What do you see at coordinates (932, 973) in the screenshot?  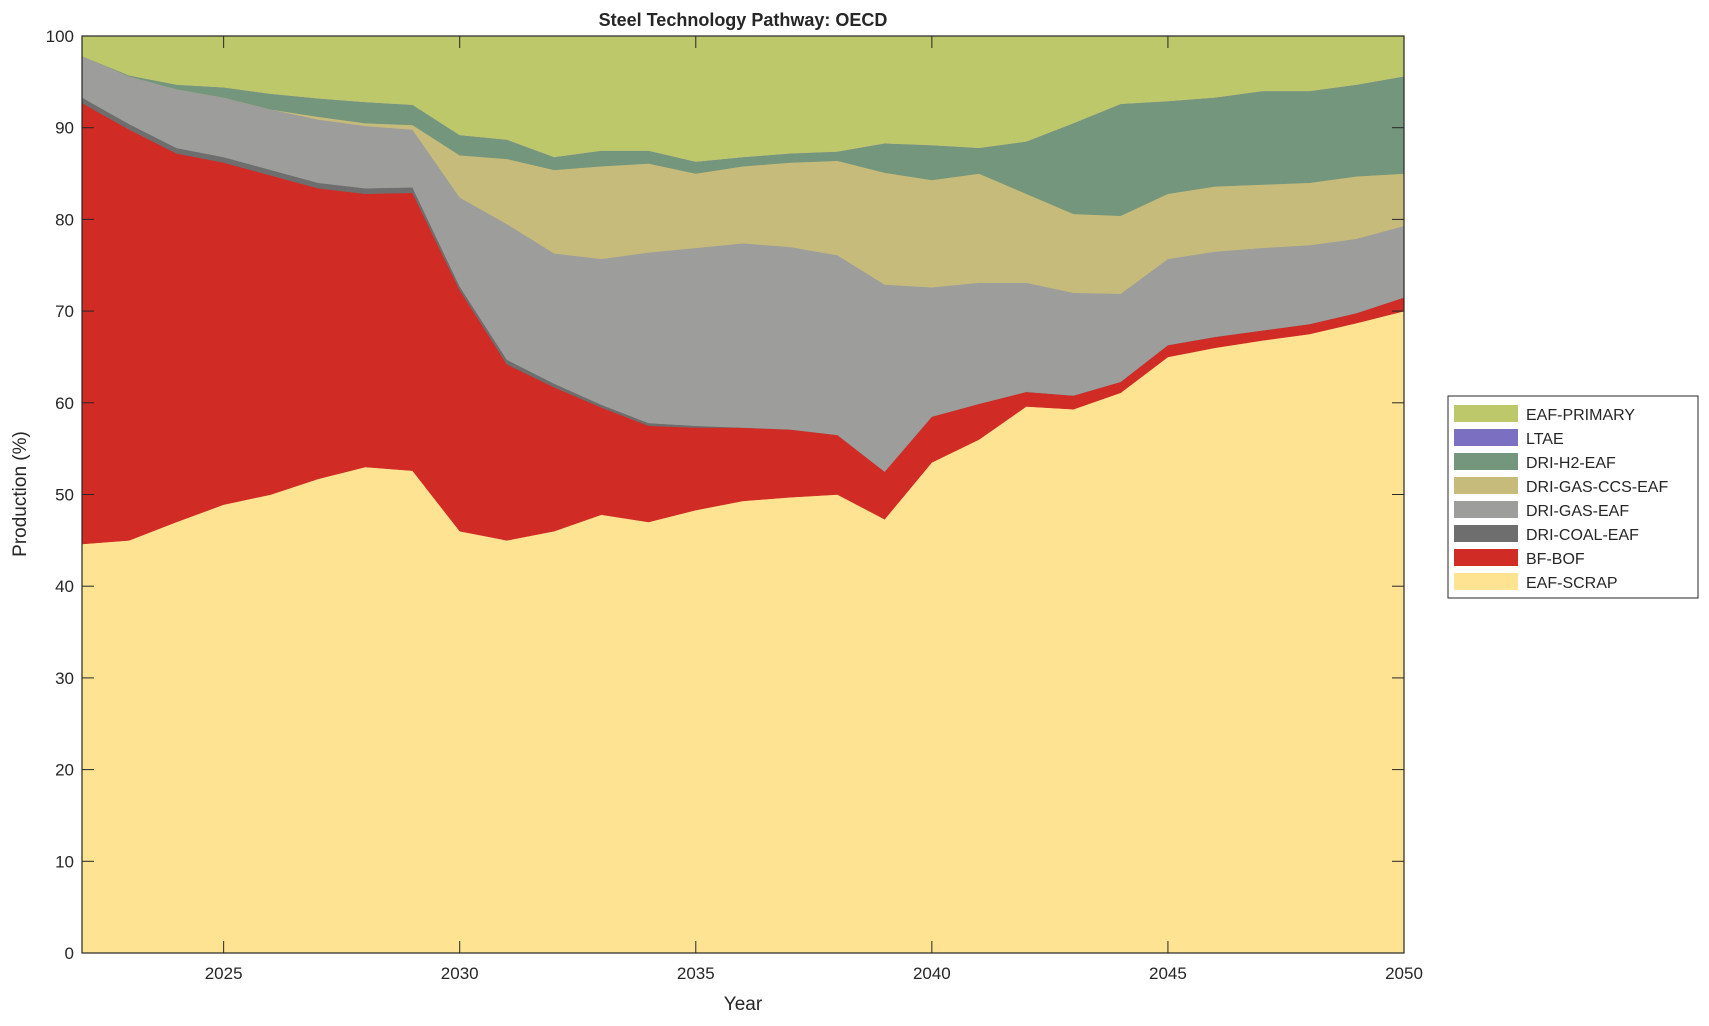 I see `x-tick-label: 2040` at bounding box center [932, 973].